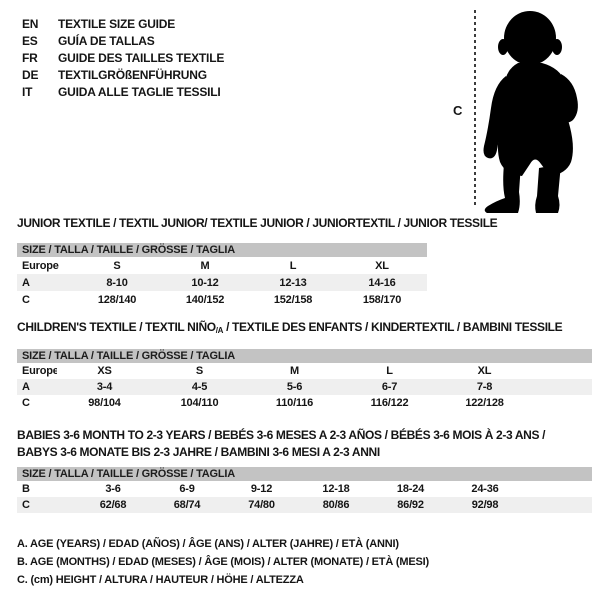 The image size is (600, 600). Describe the element at coordinates (27, 92) in the screenshot. I see `lang-code: IT` at that location.